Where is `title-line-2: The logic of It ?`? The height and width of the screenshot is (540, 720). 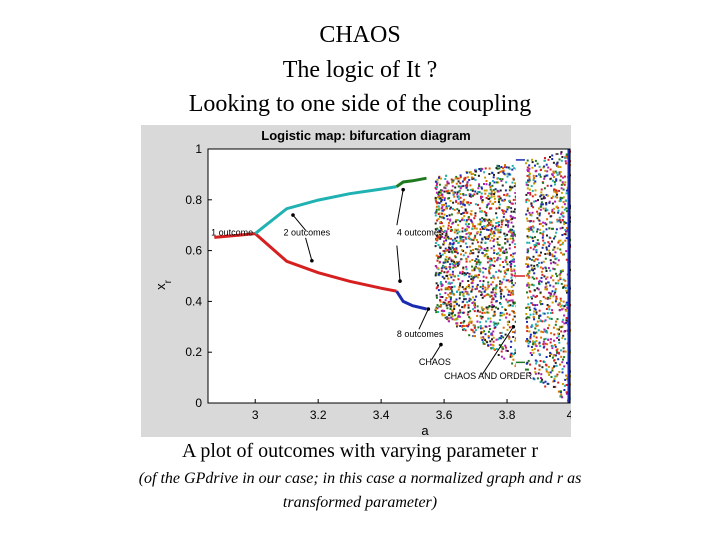 title-line-2: The logic of It ? is located at coordinates (360, 70).